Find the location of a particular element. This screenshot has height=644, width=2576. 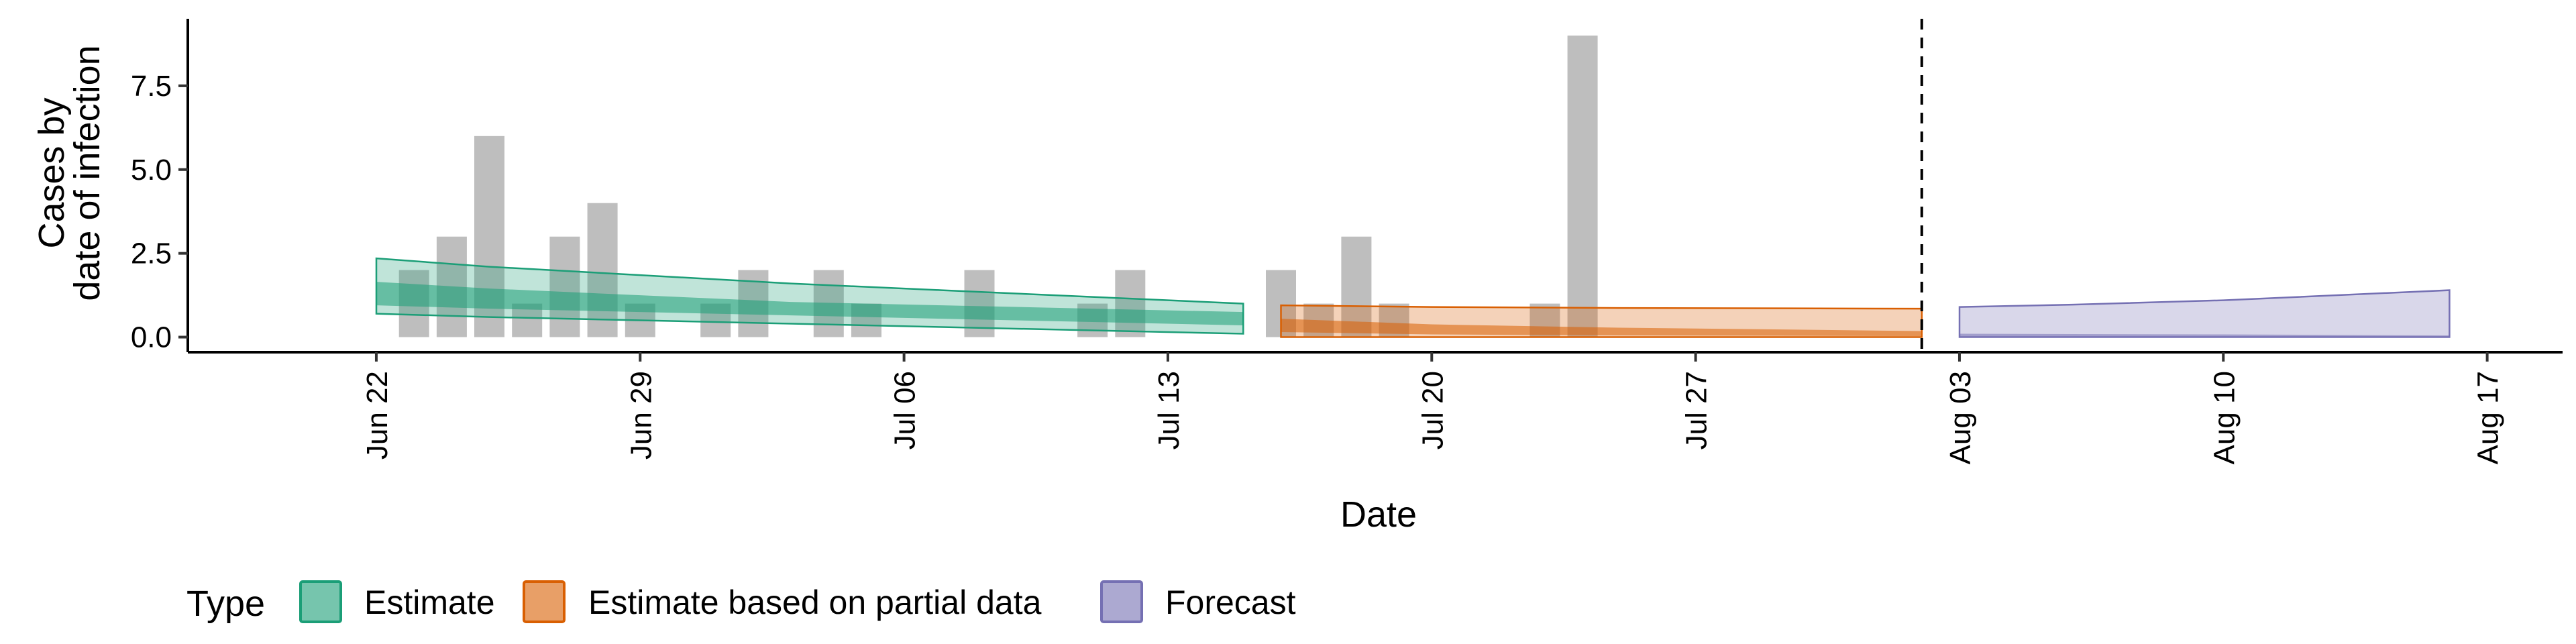

ribbon-inner-estimate-based-on-partial-data is located at coordinates (1601, 327).